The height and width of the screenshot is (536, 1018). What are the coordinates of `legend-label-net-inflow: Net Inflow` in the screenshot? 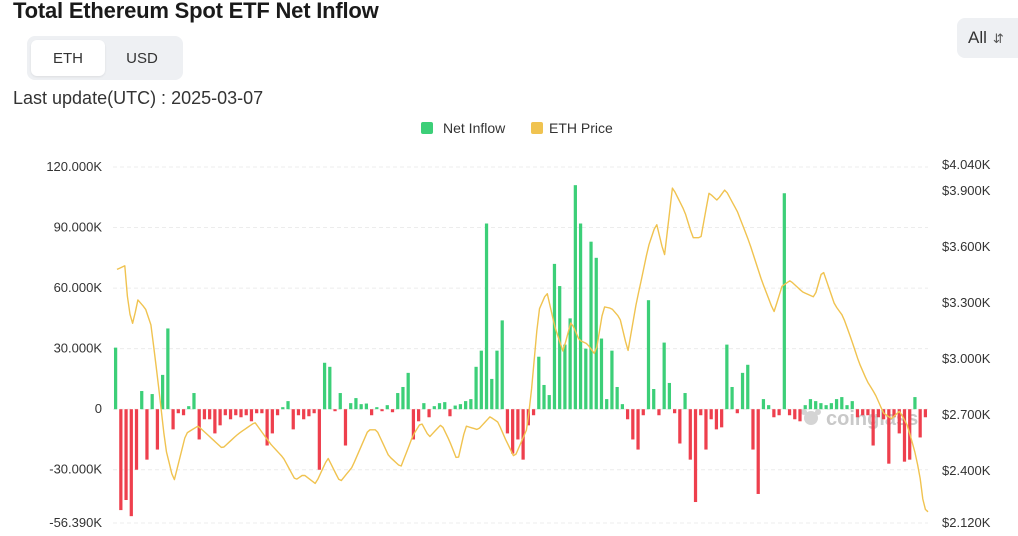 It's located at (474, 128).